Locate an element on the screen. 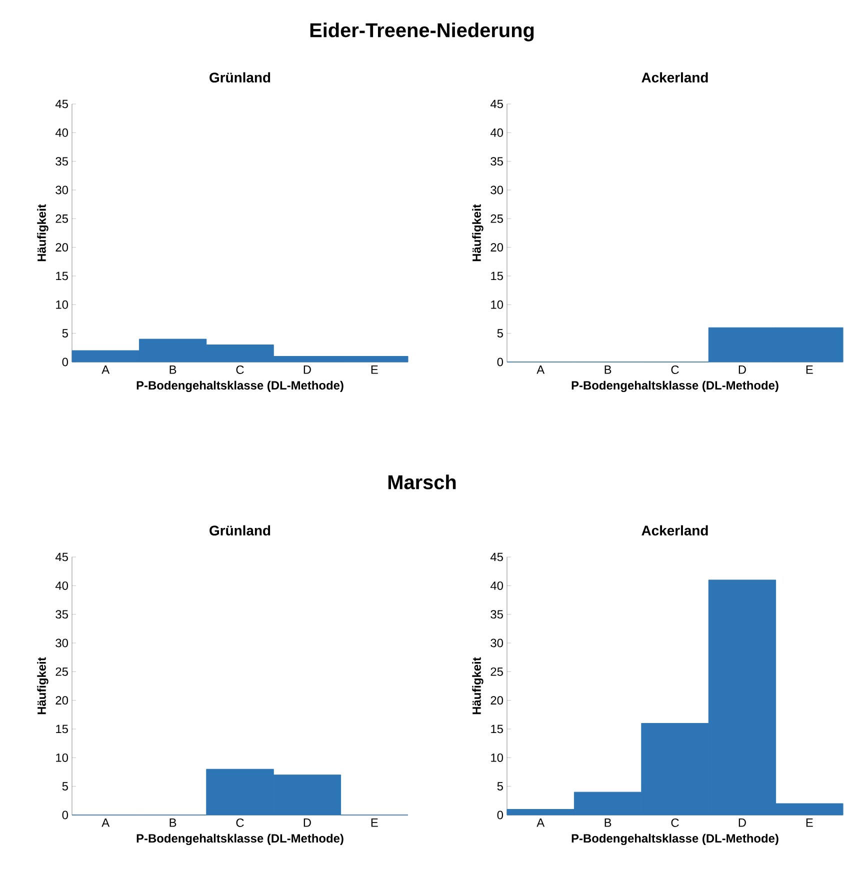  text: Marsch is located at coordinates (422, 482).